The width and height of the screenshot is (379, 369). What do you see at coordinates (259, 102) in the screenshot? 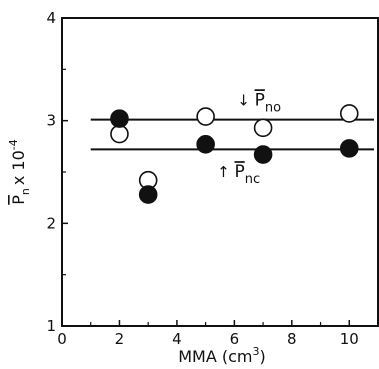
I see `annotation-label: ↓ Pno` at bounding box center [259, 102].